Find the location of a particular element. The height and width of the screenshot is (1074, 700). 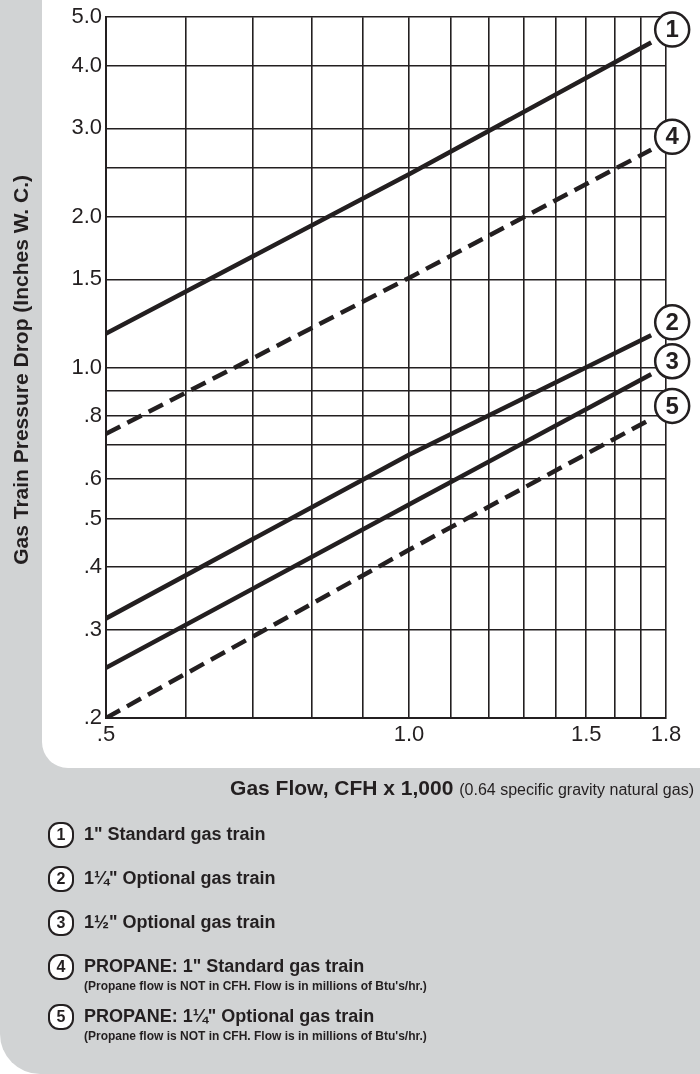

text: 1 is located at coordinates (61, 834).